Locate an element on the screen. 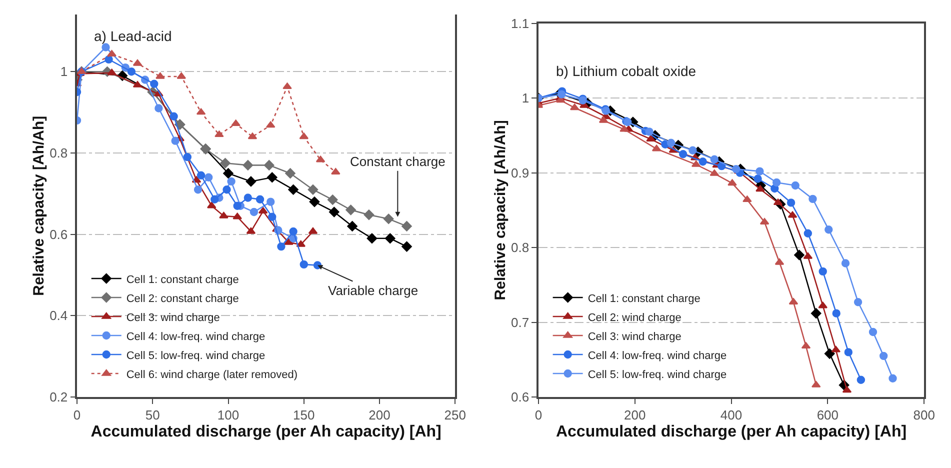  y-tick-label: 0.7 is located at coordinates (520, 322).